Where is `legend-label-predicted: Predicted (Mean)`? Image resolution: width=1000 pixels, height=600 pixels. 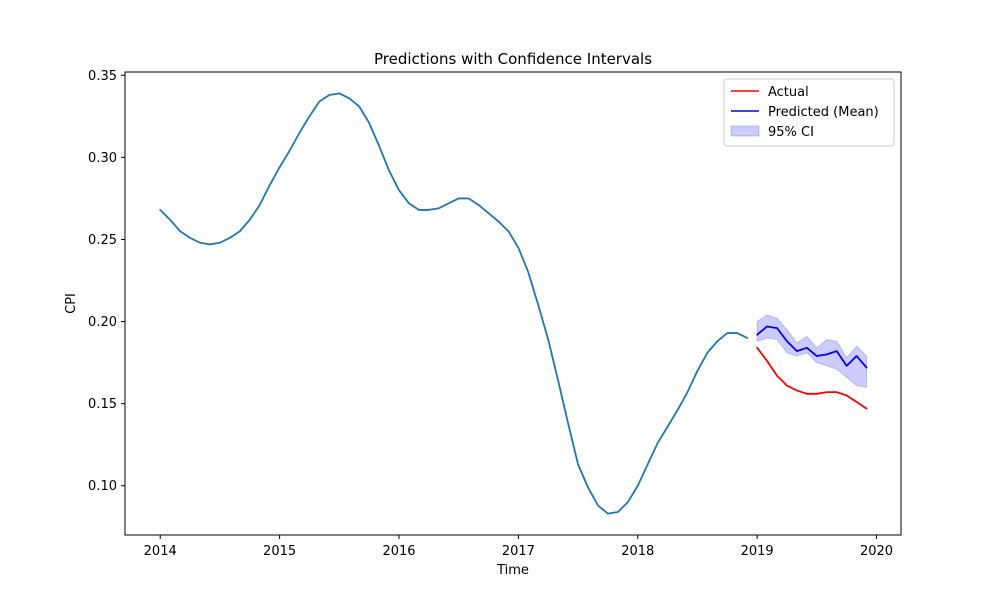
legend-label-predicted: Predicted (Mean) is located at coordinates (823, 112).